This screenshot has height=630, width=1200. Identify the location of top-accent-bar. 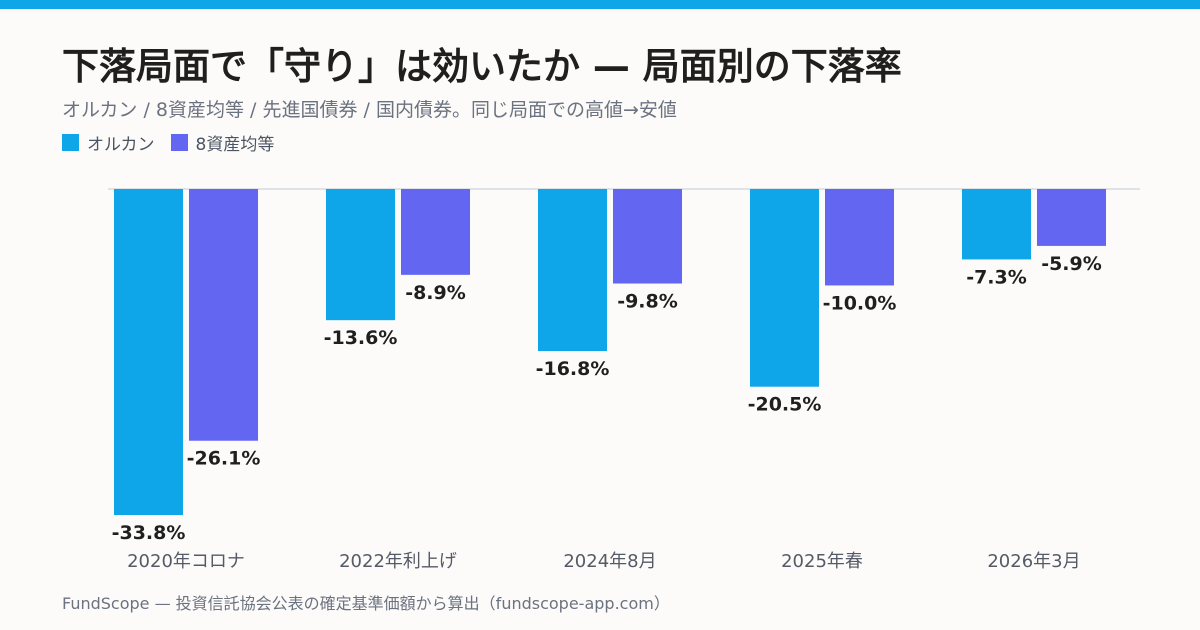
(600, 4).